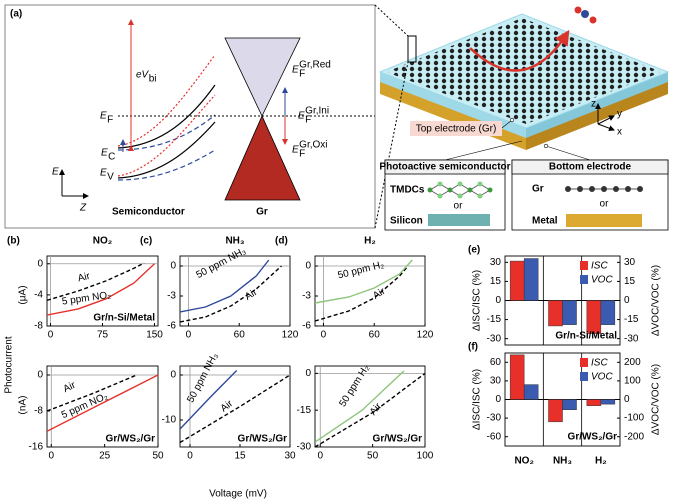 This screenshot has height=504, width=677. Describe the element at coordinates (398, 439) in the screenshot. I see `device-label: Gr/WS₂/Gr` at that location.